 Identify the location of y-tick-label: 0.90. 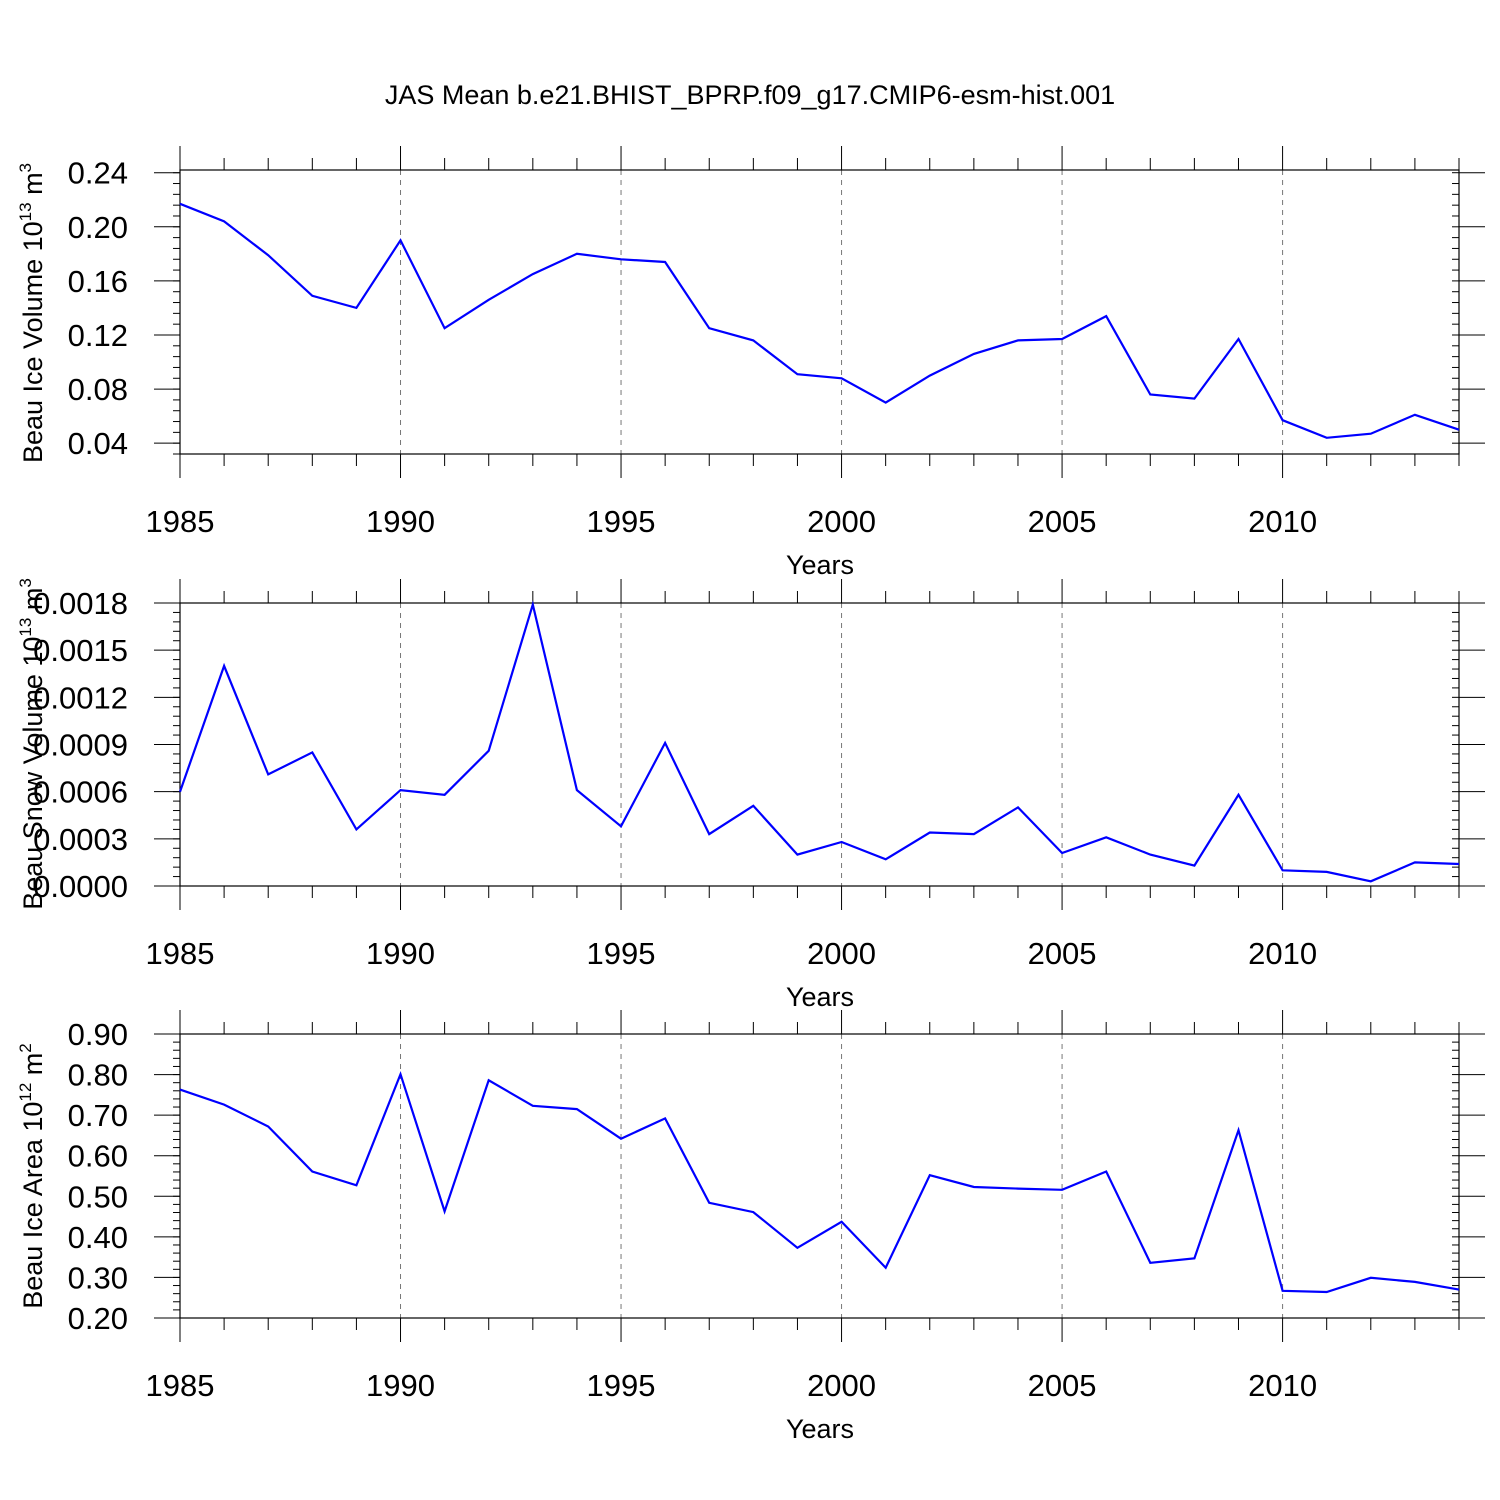
(98, 1034).